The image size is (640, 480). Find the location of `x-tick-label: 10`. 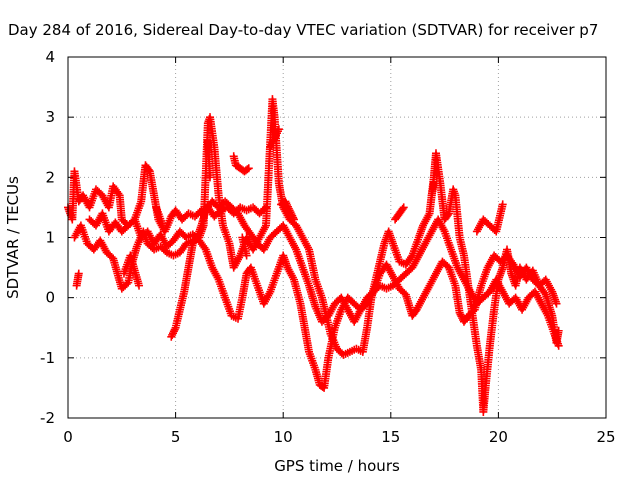

x-tick-label: 10 is located at coordinates (283, 437).